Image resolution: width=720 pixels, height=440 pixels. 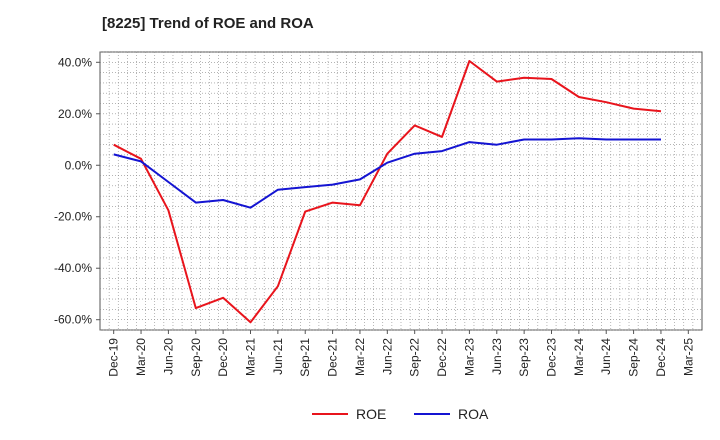 I want to click on x-tick-label: Jun-23, so click(x=497, y=356).